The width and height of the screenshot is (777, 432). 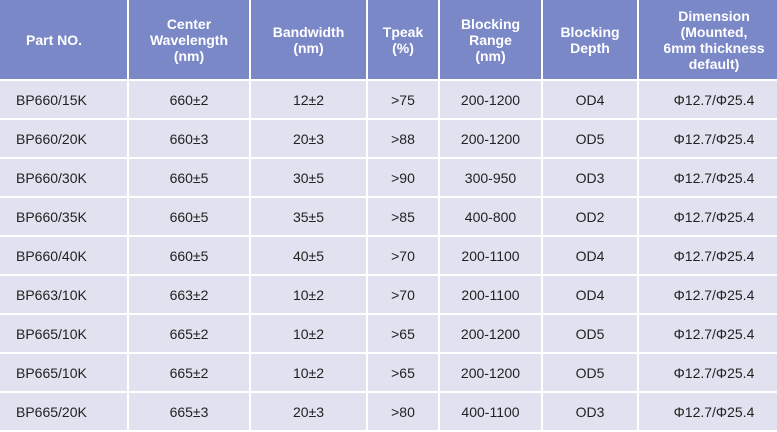 What do you see at coordinates (708, 39) in the screenshot?
I see `header-dimension: Dimension (Mounted, 6mm thickness default)` at bounding box center [708, 39].